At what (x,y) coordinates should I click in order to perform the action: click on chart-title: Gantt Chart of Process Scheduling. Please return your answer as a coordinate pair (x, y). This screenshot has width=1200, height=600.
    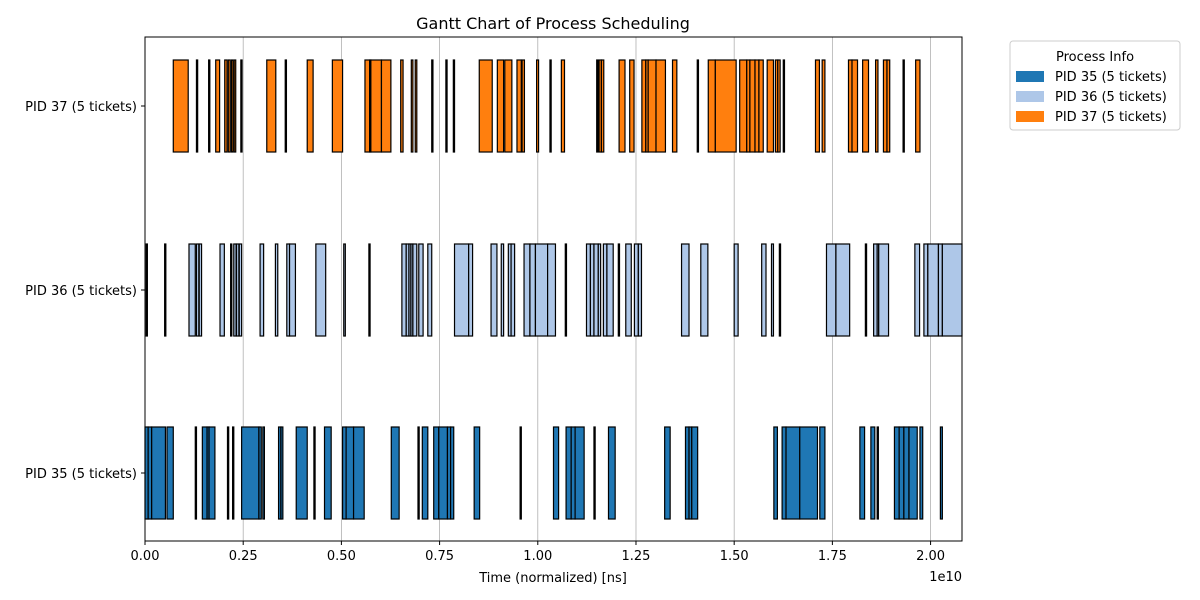
    Looking at the image, I should click on (553, 23).